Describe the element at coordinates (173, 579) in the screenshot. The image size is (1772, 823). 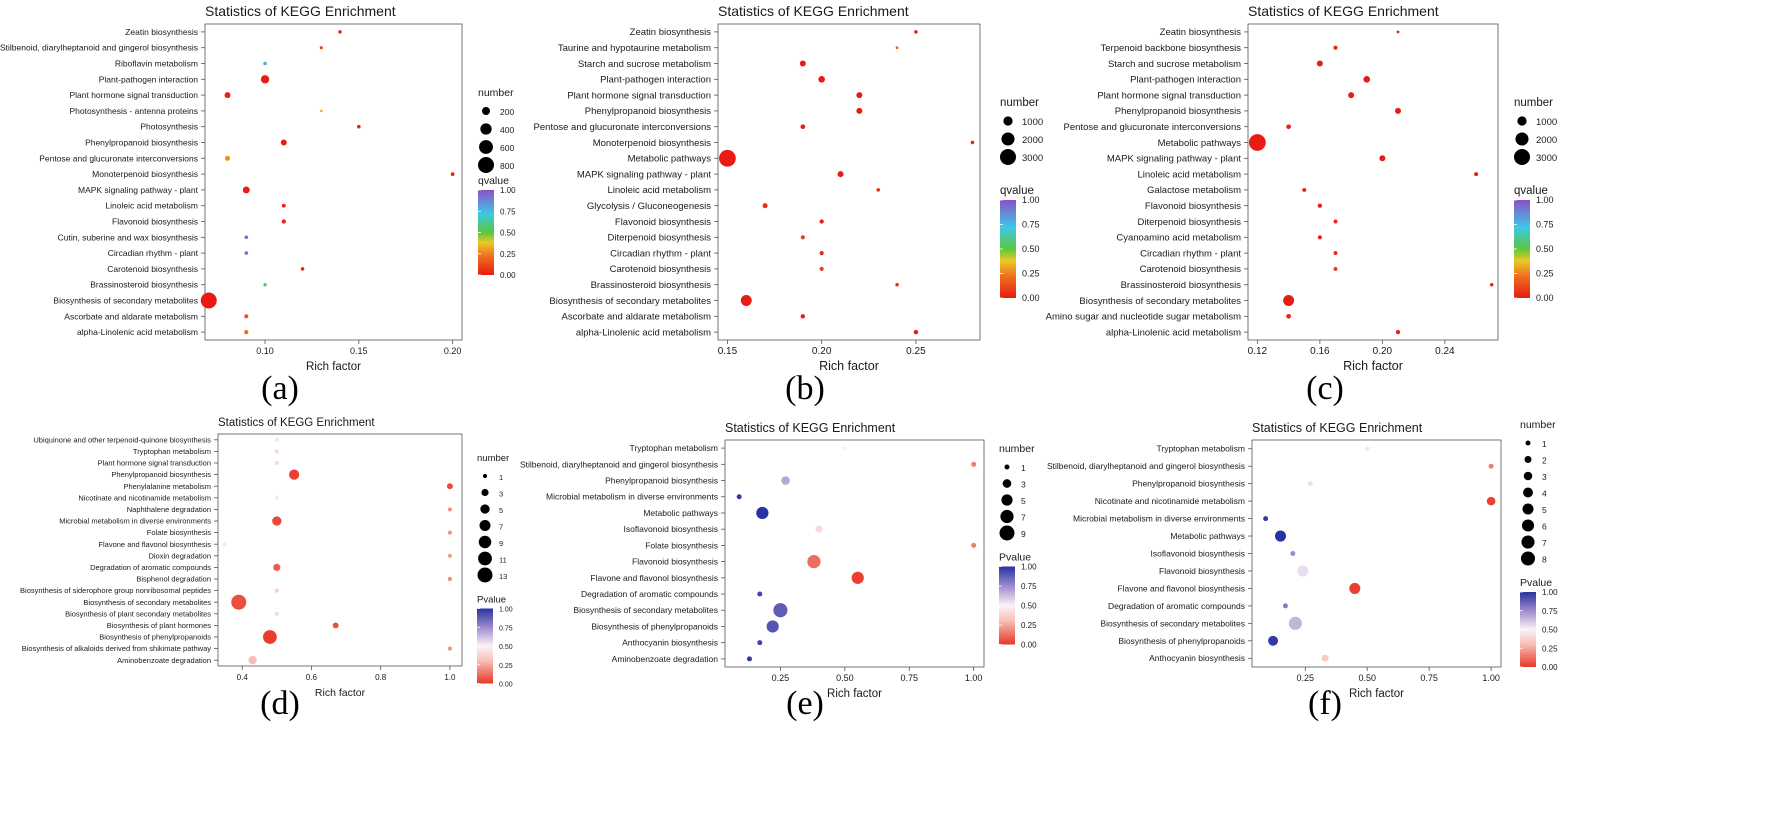
I see `y-tick-label: Bisphenol degradation` at that location.